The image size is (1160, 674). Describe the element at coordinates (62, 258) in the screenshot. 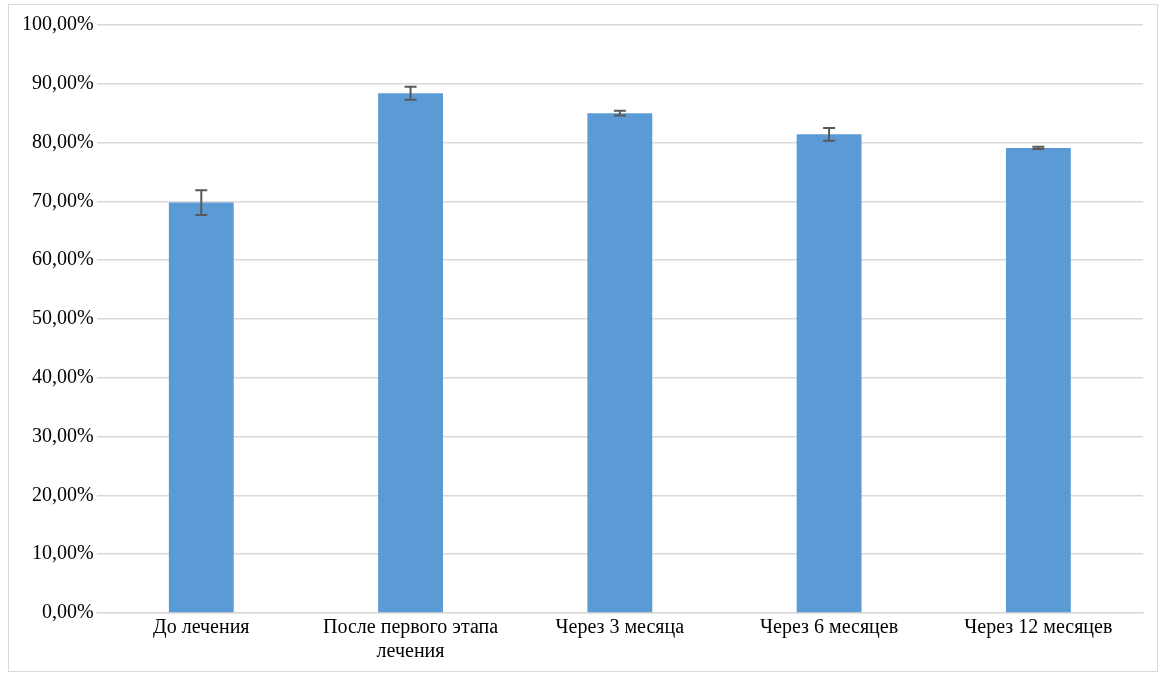

I see `y-tick-label: 60,00%` at that location.